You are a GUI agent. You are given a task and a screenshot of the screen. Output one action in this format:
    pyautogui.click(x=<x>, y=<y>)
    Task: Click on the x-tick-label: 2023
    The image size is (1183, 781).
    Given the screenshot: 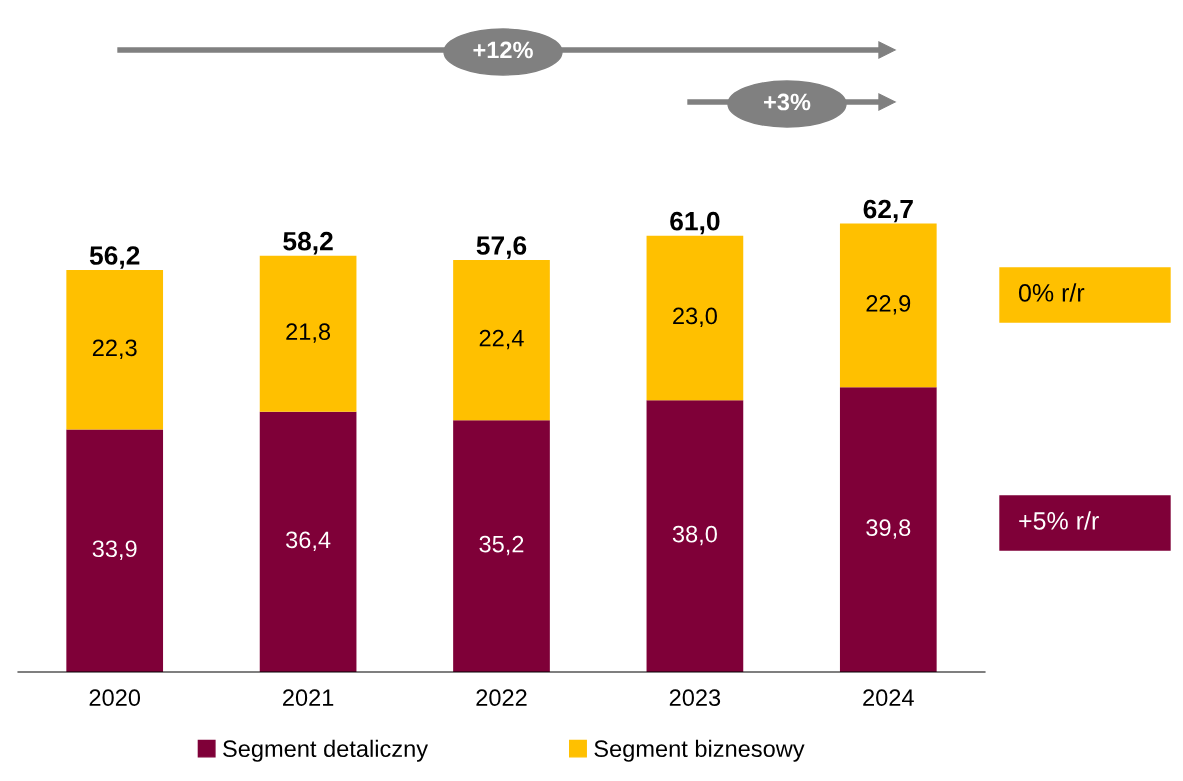 What is the action you would take?
    pyautogui.click(x=695, y=698)
    